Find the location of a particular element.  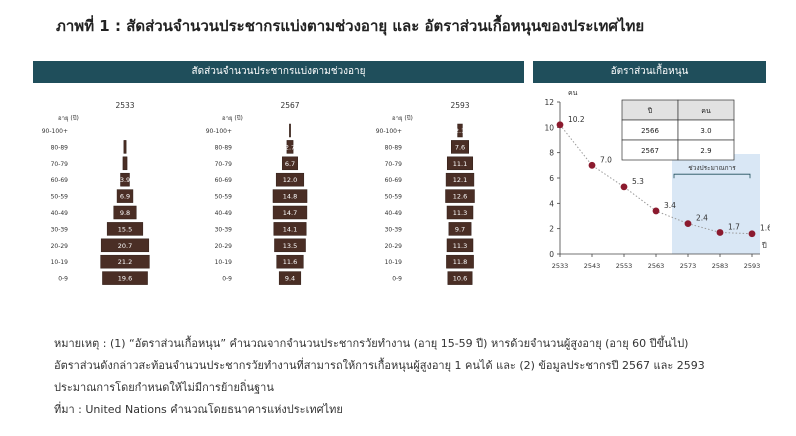

x-tick-label: 2553 is located at coordinates (624, 266).